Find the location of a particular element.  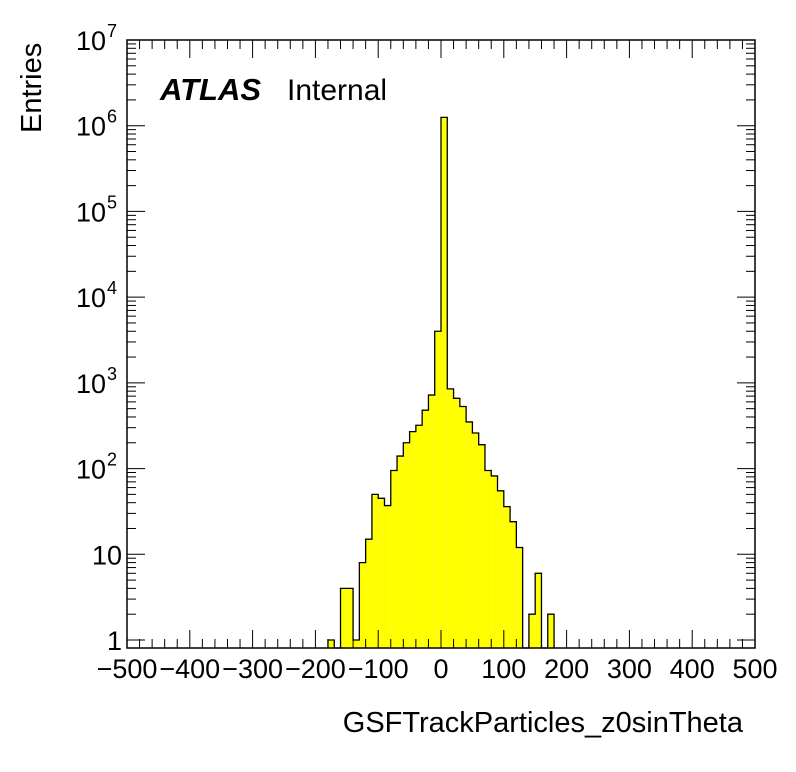

x-tick-label: 300 is located at coordinates (629, 669).